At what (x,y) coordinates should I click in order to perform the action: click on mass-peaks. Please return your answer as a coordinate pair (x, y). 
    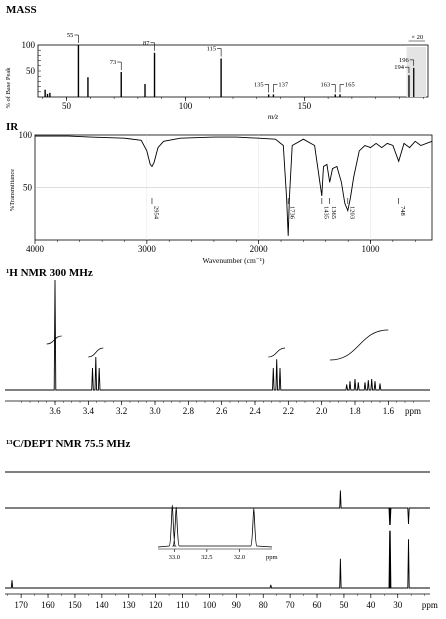
    Looking at the image, I should click on (229, 71).